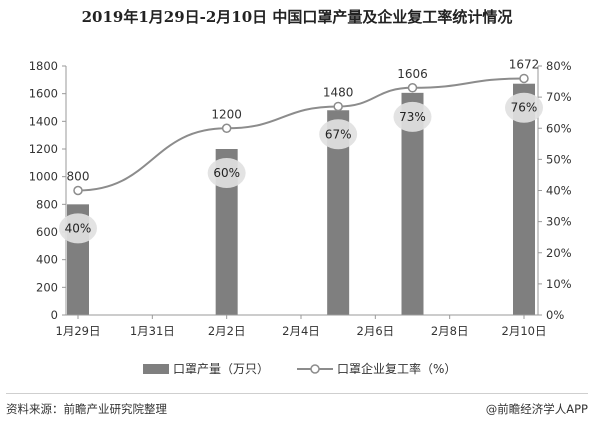 The height and width of the screenshot is (425, 594). What do you see at coordinates (78, 177) in the screenshot?
I see `bar-value-label: 800` at bounding box center [78, 177].